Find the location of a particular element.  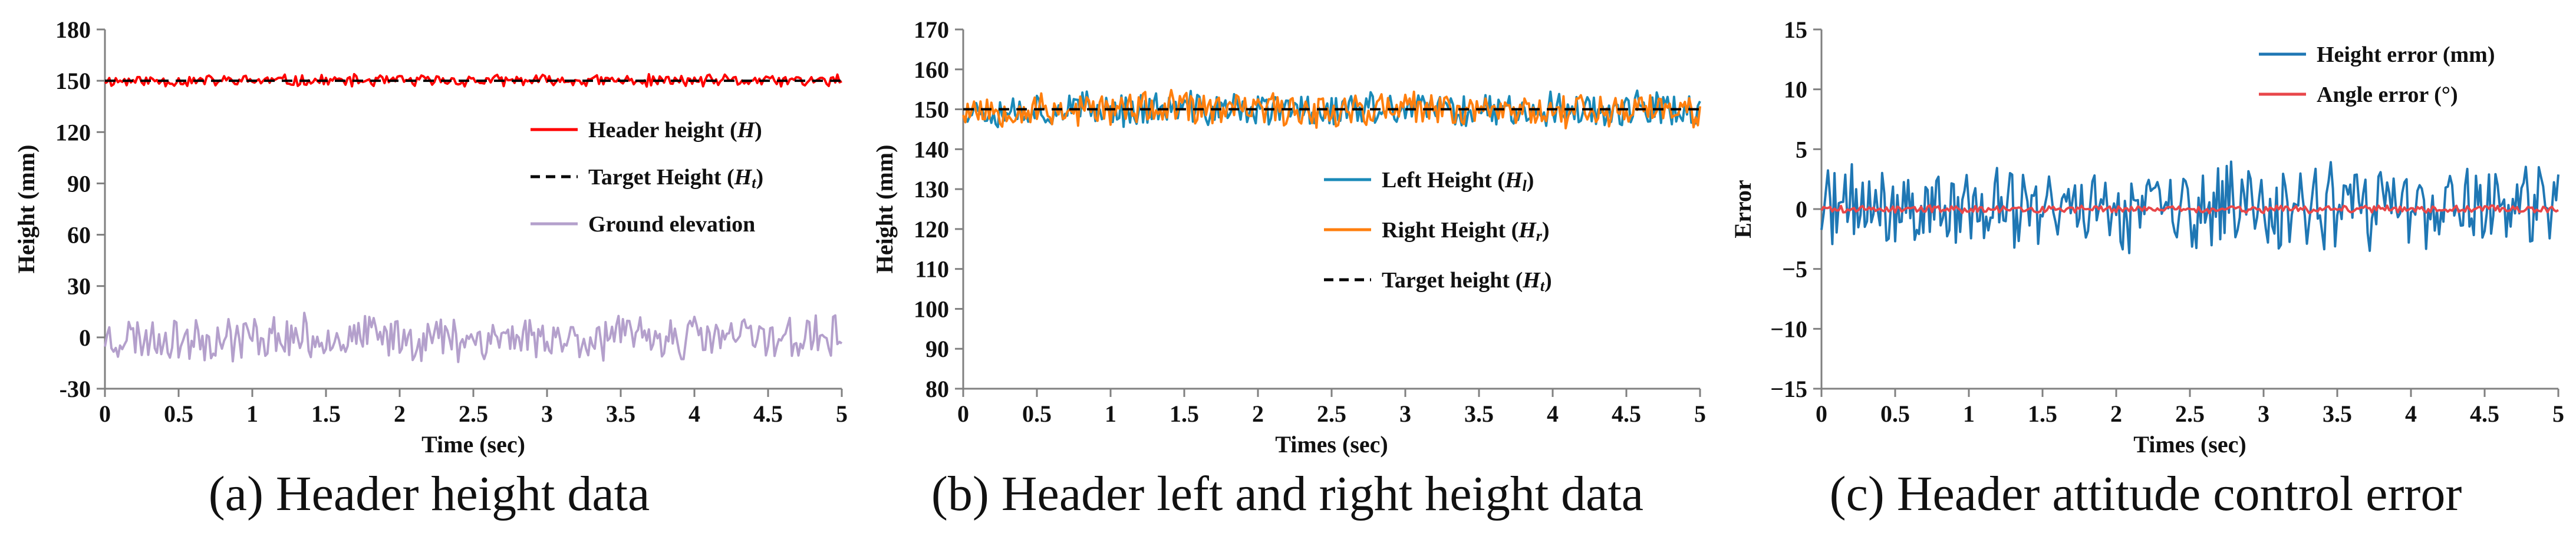

legend-label-2: Ground elevation is located at coordinates (671, 225).